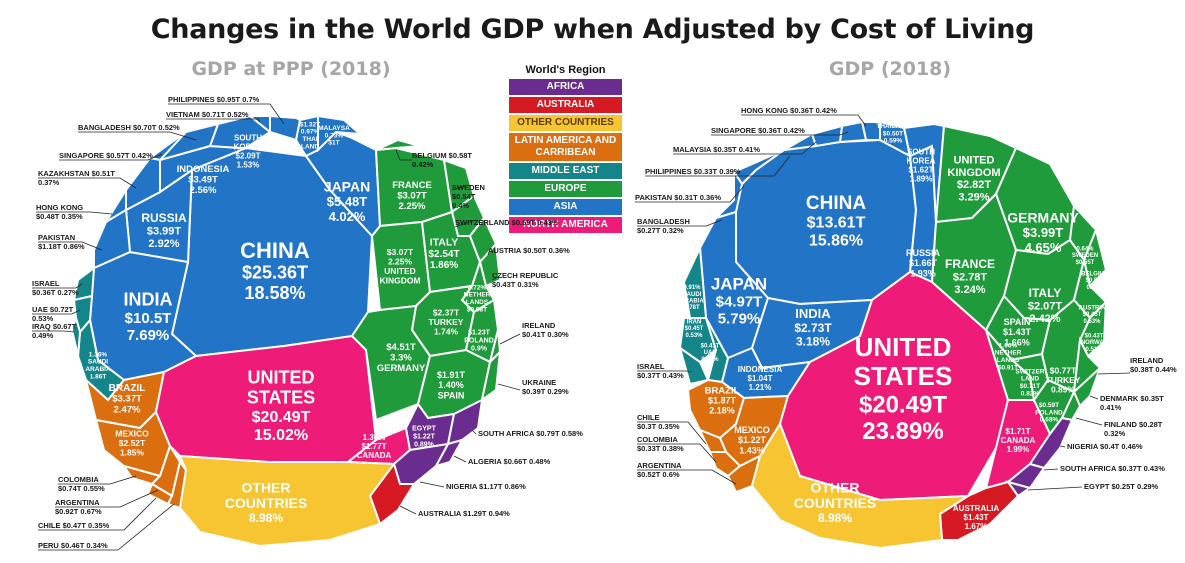  What do you see at coordinates (739, 283) in the screenshot?
I see `japan-nom-label-line: JAPAN` at bounding box center [739, 283].